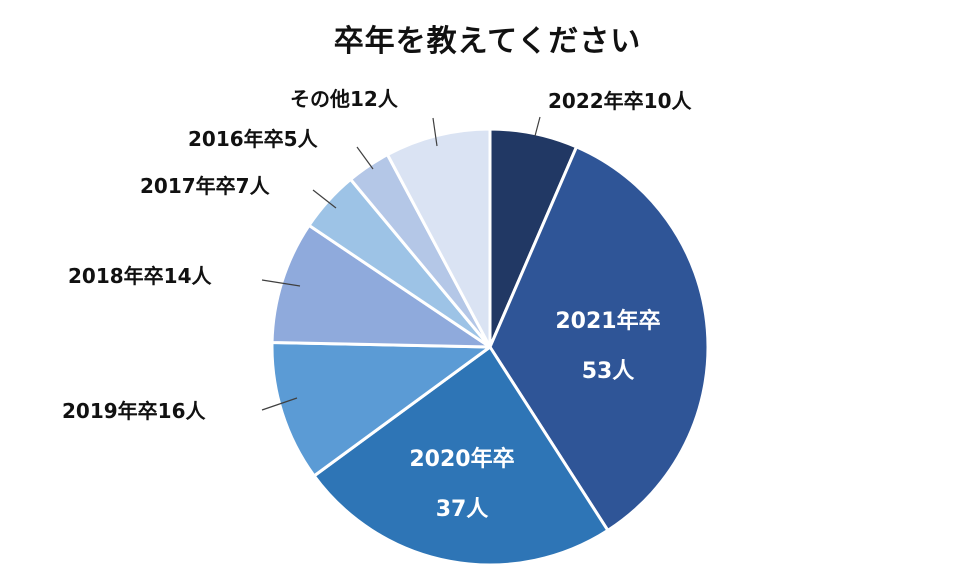  What do you see at coordinates (140, 276) in the screenshot?
I see `slice-label-5: 2018年卒14人` at bounding box center [140, 276].